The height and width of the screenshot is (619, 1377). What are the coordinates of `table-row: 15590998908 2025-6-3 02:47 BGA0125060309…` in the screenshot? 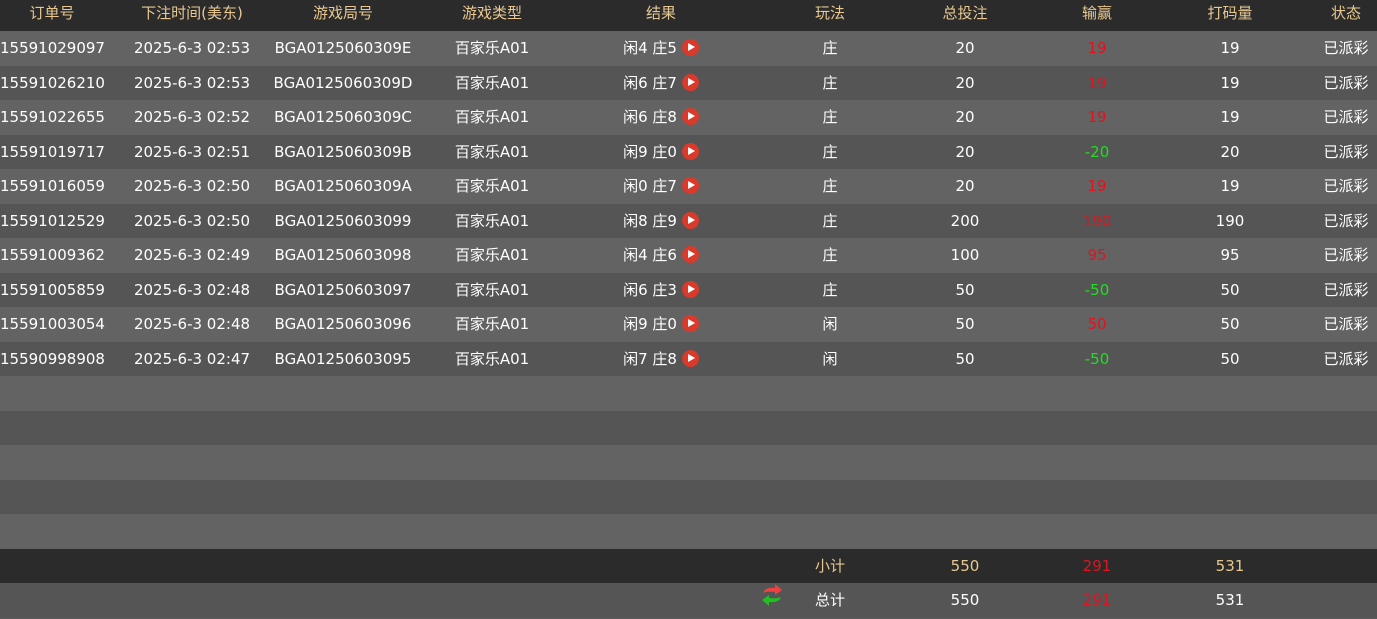 It's located at (688, 358).